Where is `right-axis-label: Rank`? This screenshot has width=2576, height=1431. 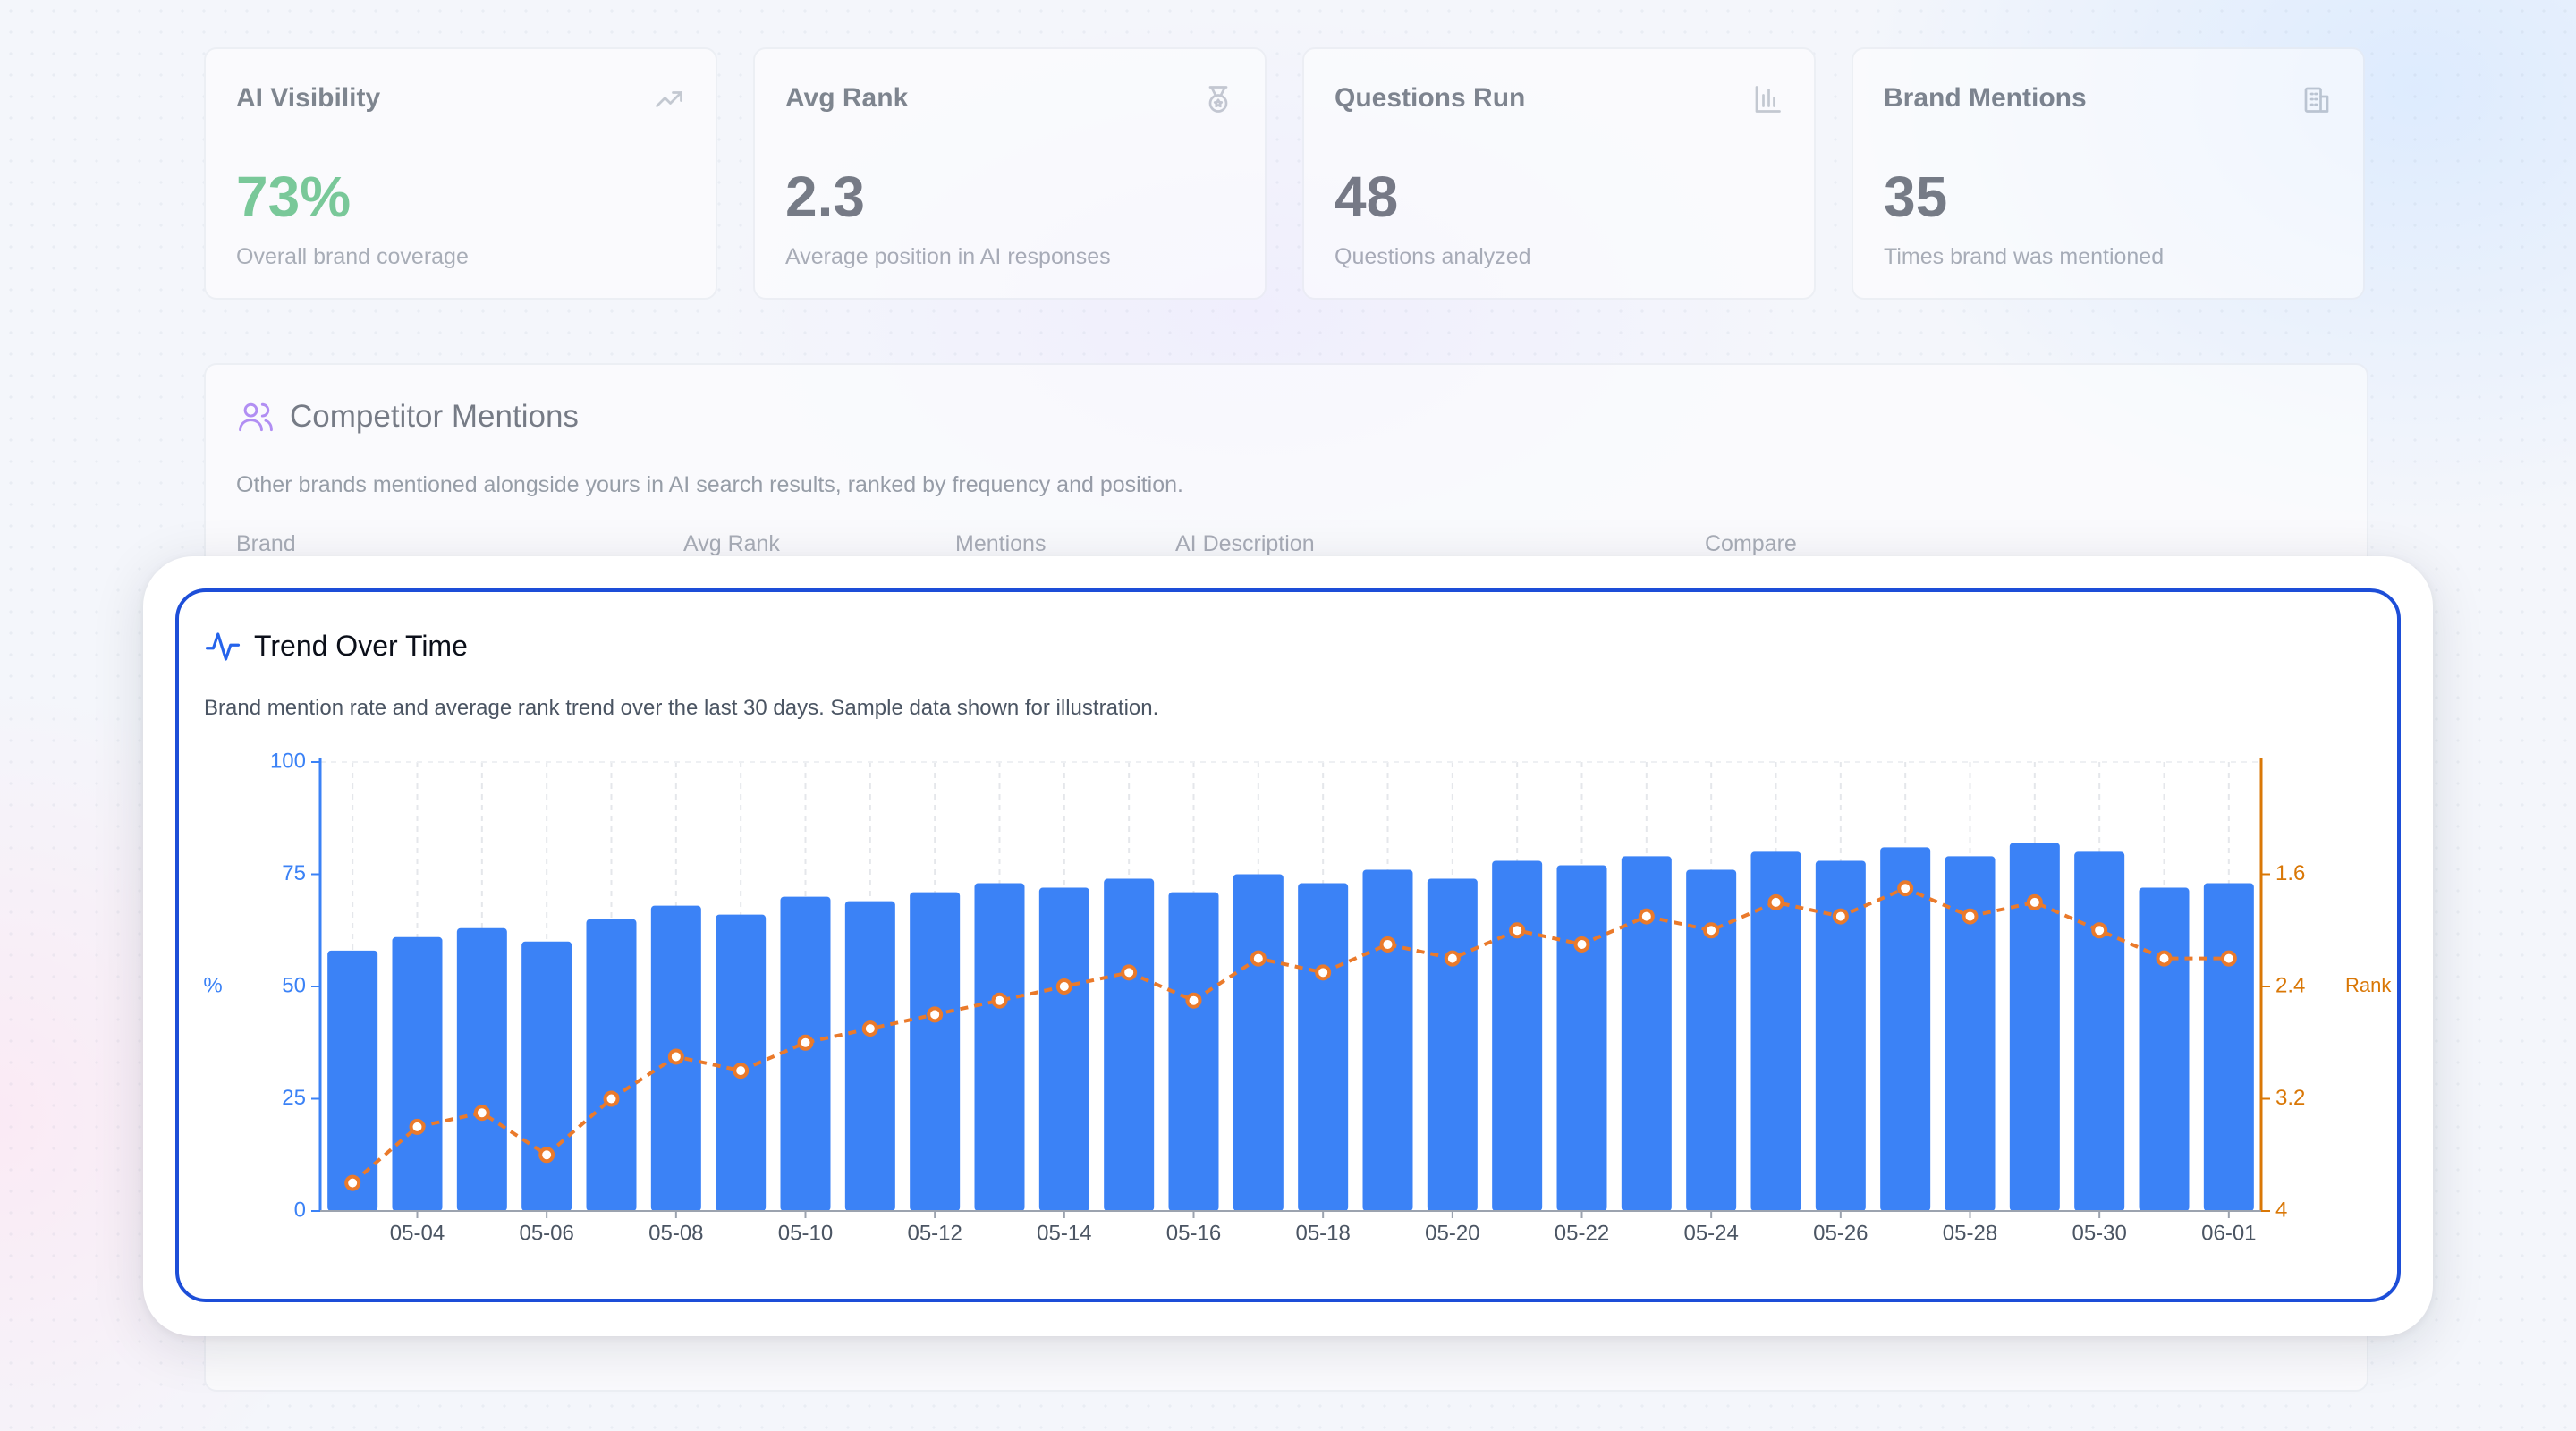
right-axis-label: Rank is located at coordinates (2368, 985).